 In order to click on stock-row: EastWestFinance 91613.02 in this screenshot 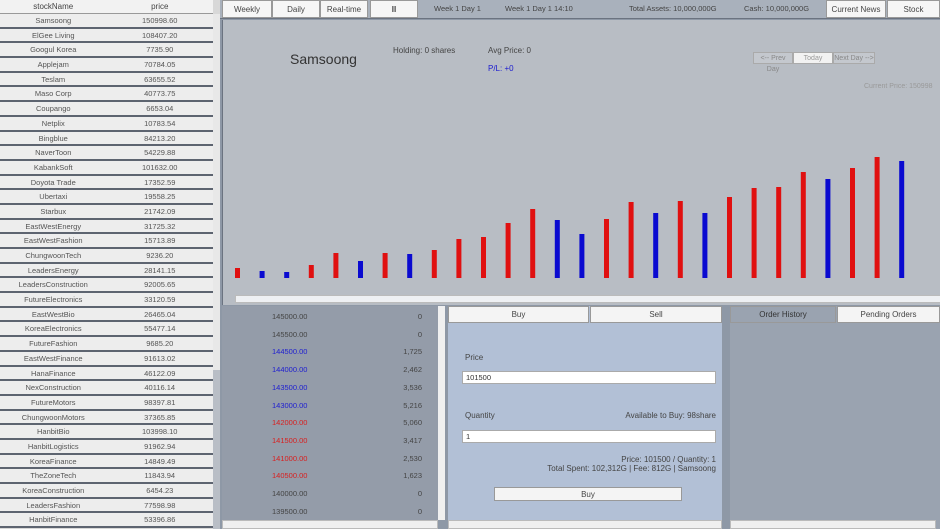, I will do `click(106, 359)`.